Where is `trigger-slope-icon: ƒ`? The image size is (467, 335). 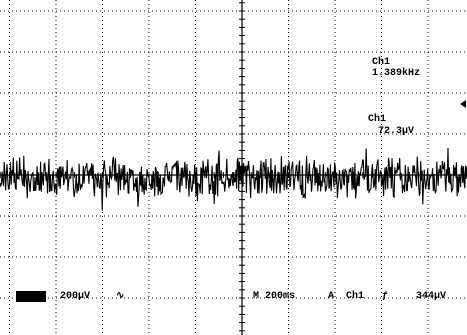 trigger-slope-icon: ƒ is located at coordinates (385, 296).